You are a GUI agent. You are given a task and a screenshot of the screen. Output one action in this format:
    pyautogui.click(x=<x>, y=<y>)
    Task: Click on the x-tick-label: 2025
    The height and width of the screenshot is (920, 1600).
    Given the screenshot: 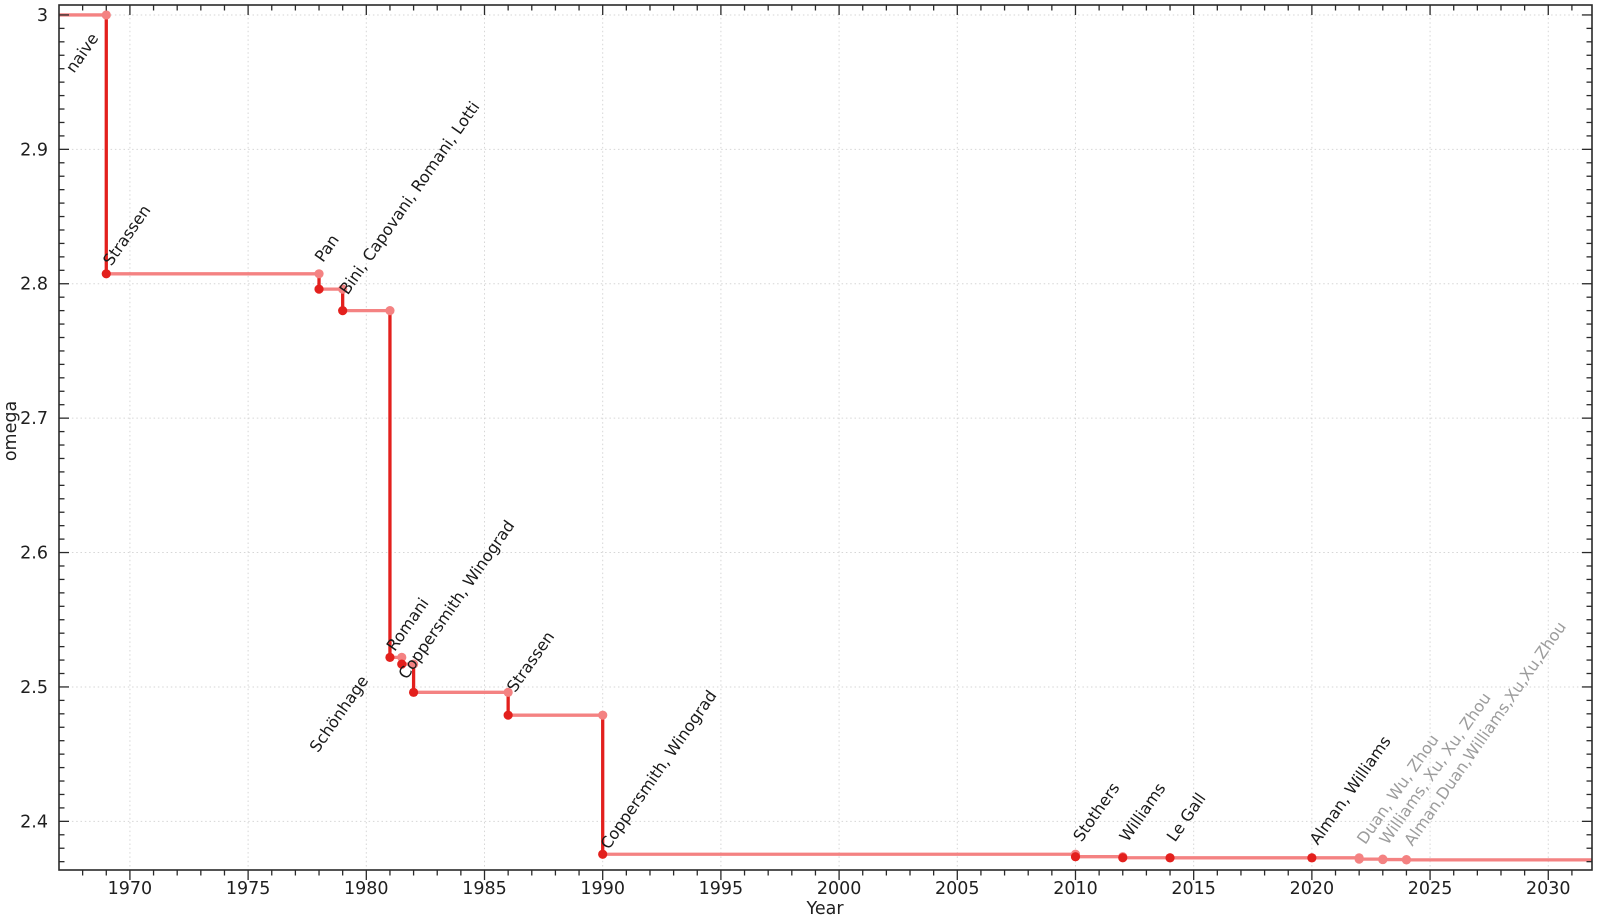 What is the action you would take?
    pyautogui.click(x=1430, y=889)
    